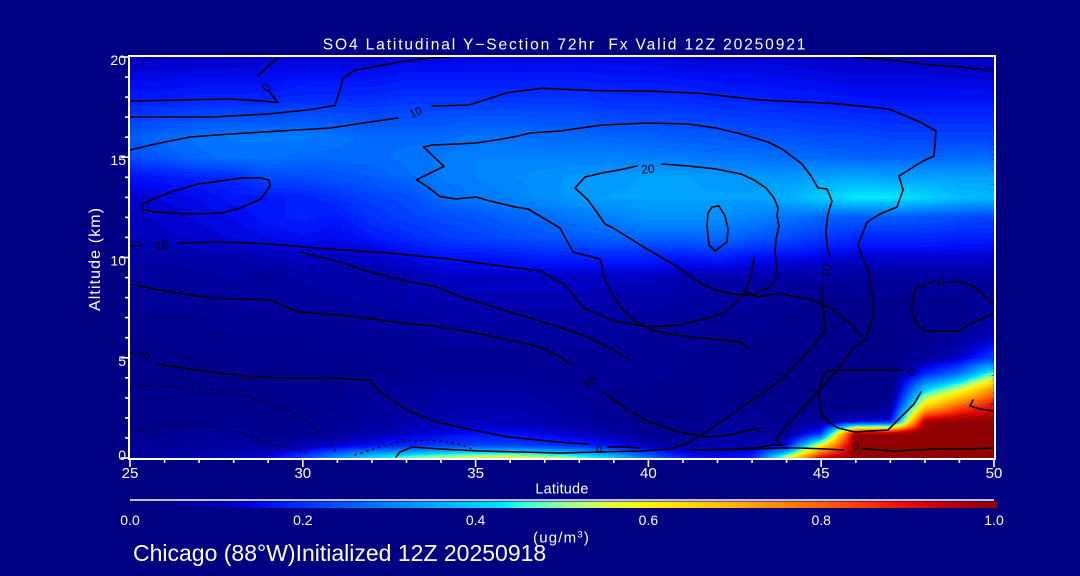 The height and width of the screenshot is (576, 1080). What do you see at coordinates (648, 473) in the screenshot?
I see `svg-text: 40` at bounding box center [648, 473].